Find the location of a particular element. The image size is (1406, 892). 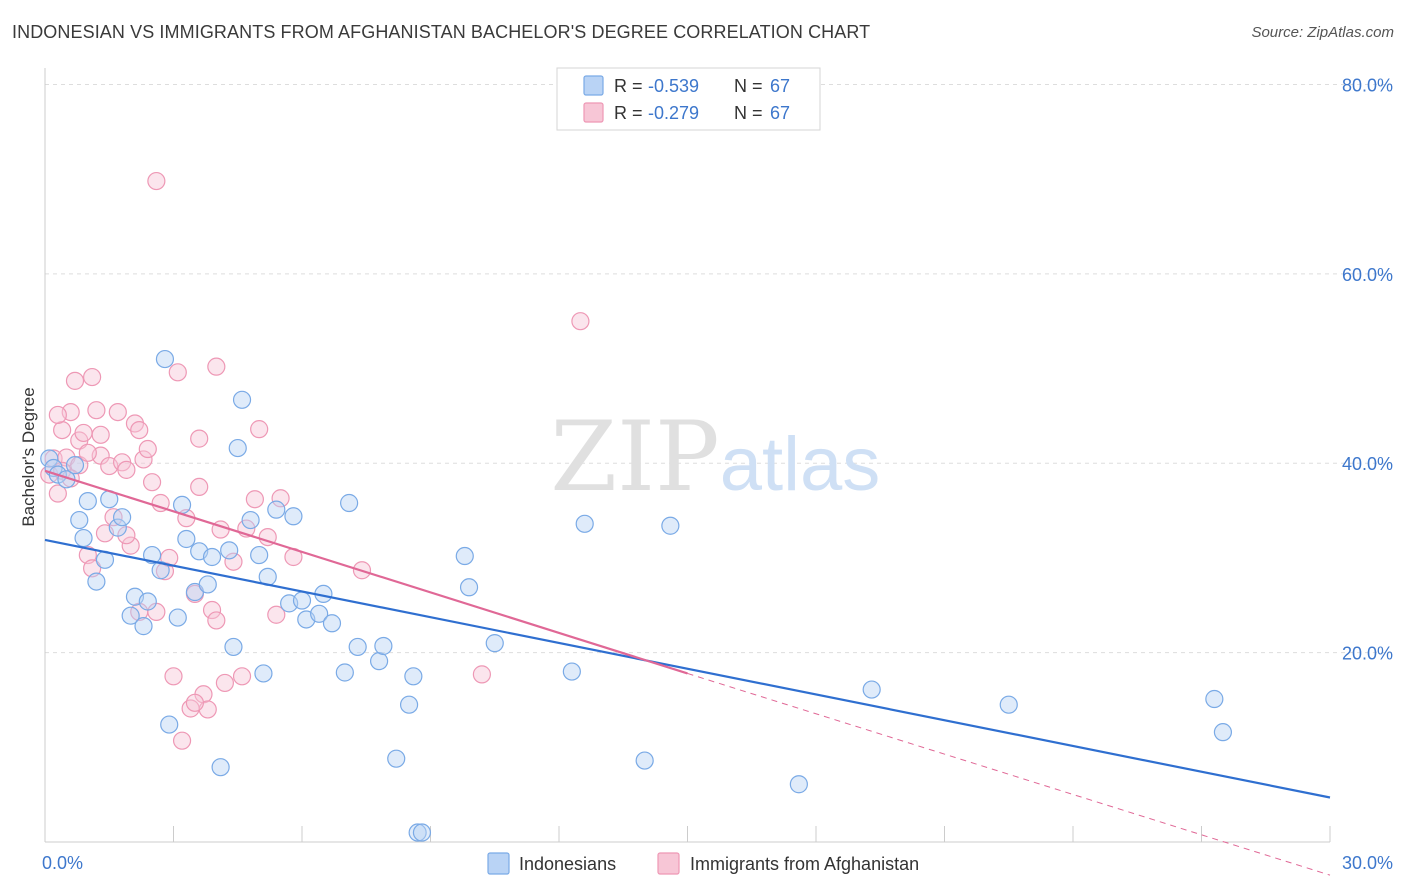

series-legend: Indonesians Immigrants from Afghanistan is located at coordinates (703, 863).